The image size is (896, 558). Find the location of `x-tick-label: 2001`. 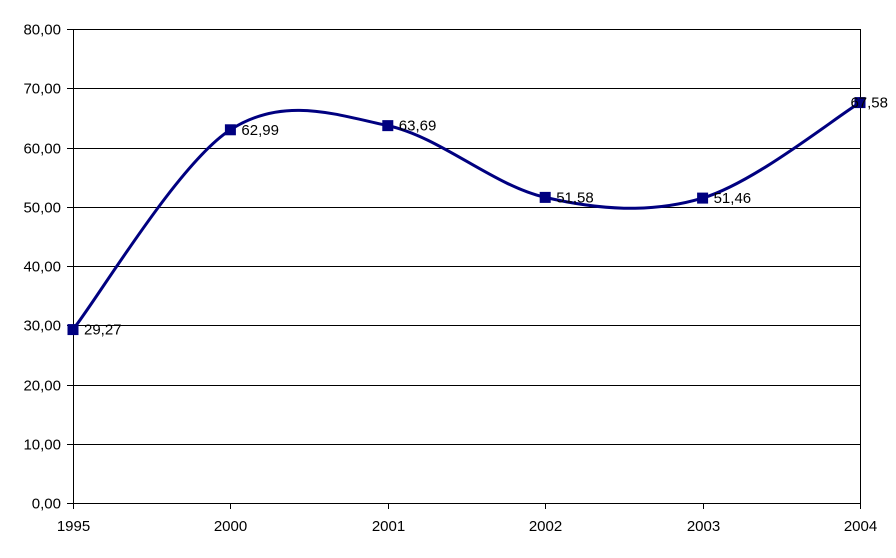

x-tick-label: 2001 is located at coordinates (388, 526).